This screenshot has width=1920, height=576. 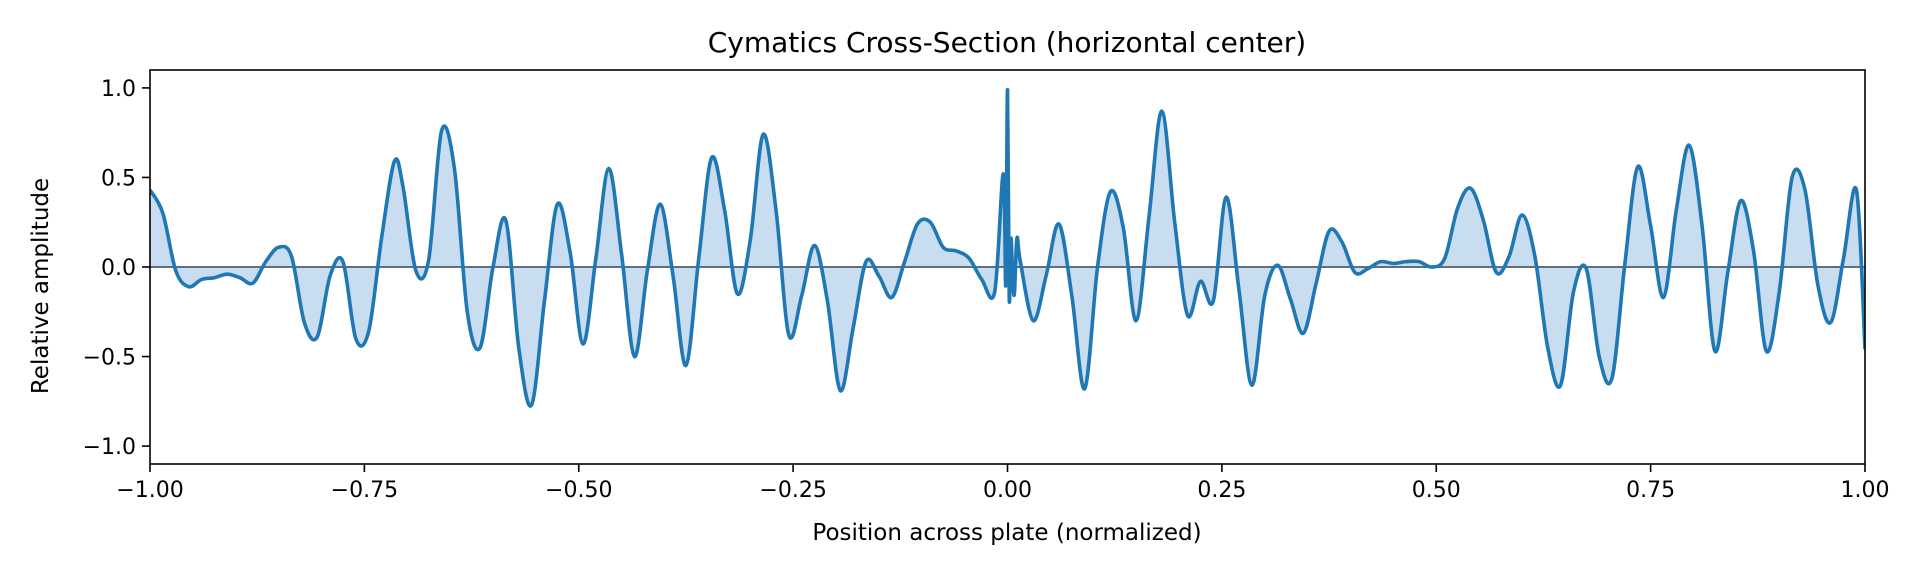 I want to click on y-tick-label: −1.0, so click(x=109, y=447).